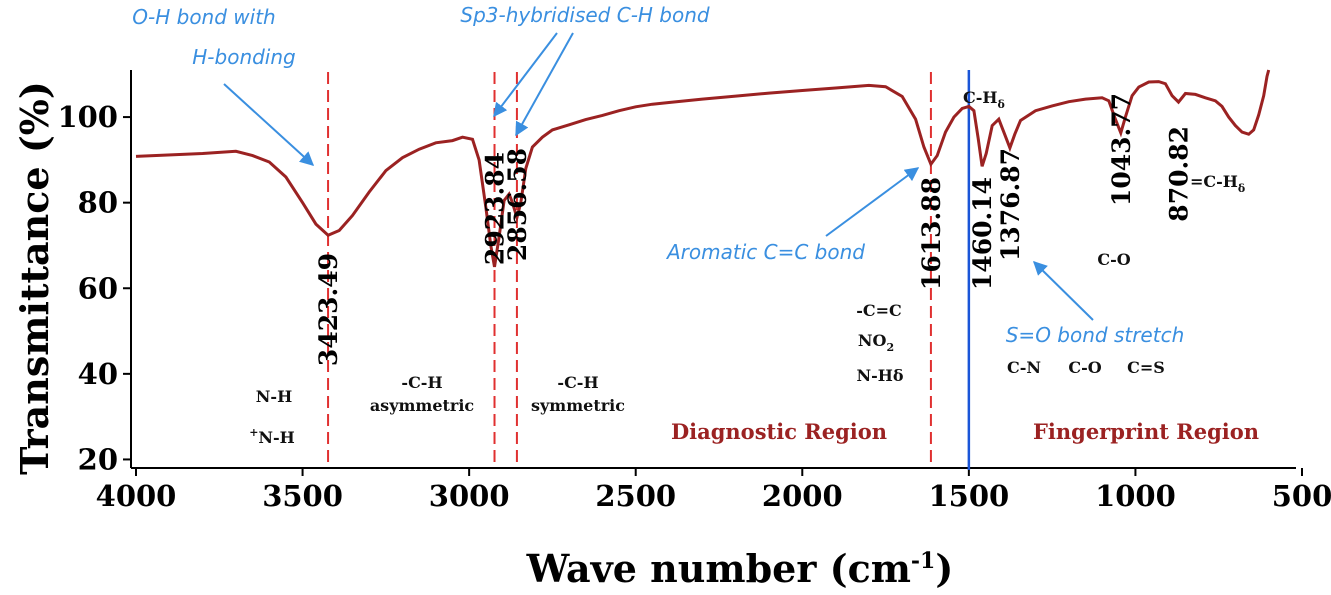 The height and width of the screenshot is (595, 1331). I want to click on y-tick-label: 80, so click(98, 203).